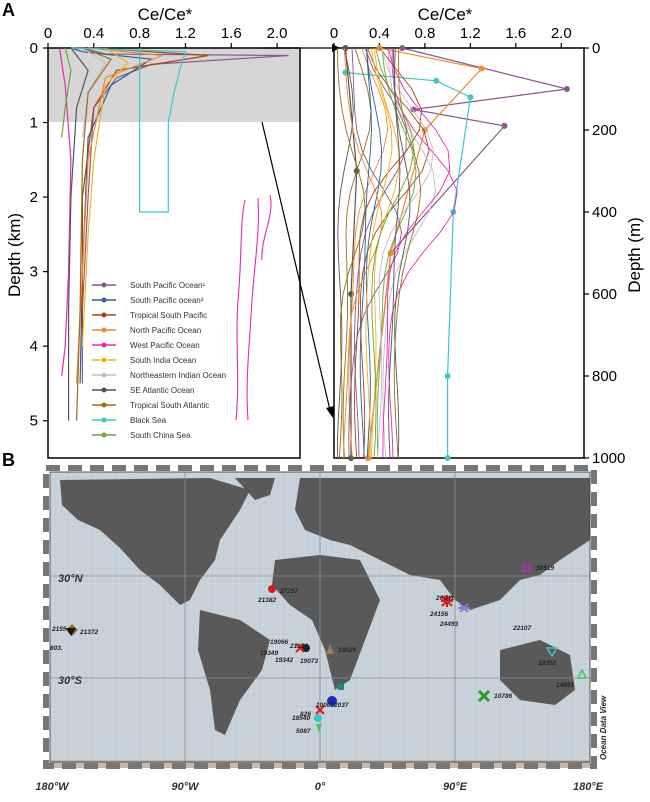 The height and width of the screenshot is (802, 650). Describe the element at coordinates (160, 435) in the screenshot. I see `legend-entry: South China Sea` at that location.